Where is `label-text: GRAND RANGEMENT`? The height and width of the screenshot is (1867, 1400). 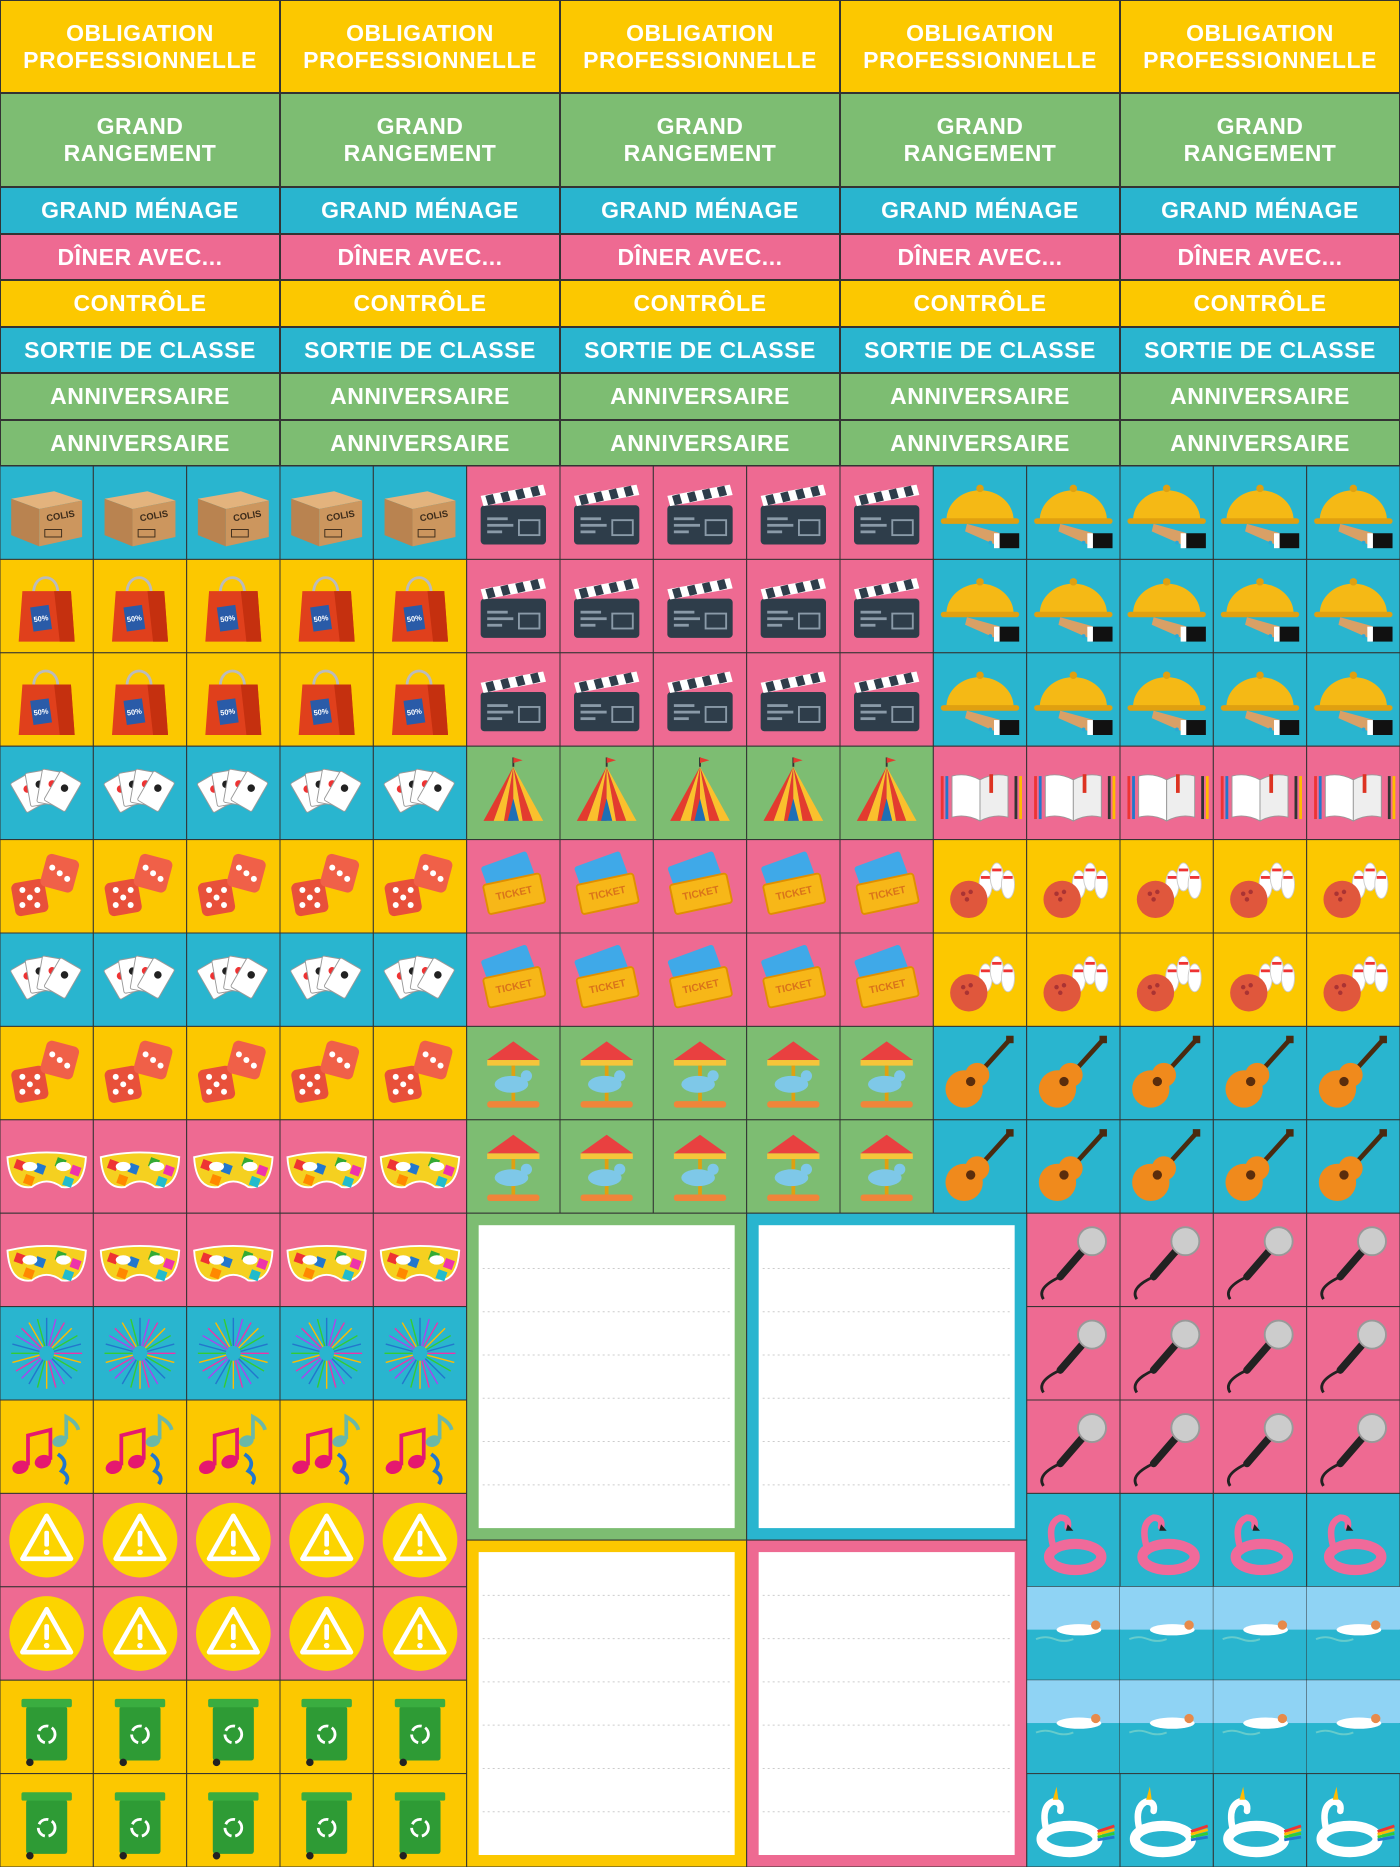 label-text: GRAND RANGEMENT is located at coordinates (140, 139).